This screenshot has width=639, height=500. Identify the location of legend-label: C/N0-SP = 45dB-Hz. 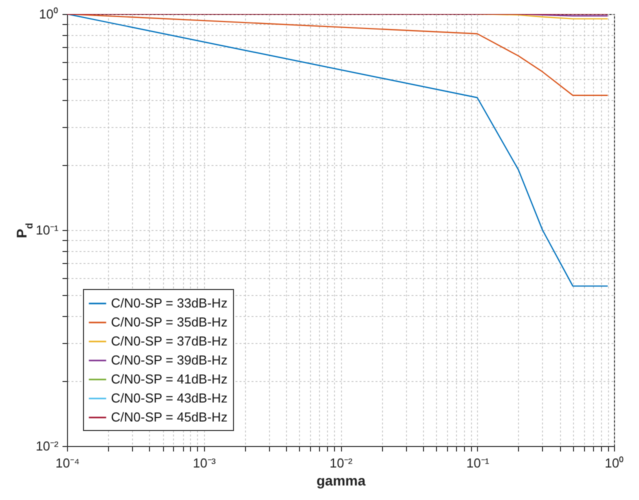
(169, 417).